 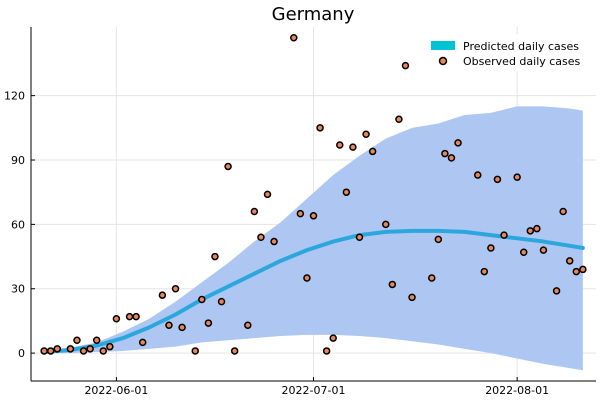 I want to click on y-tick-label: 0, so click(x=21, y=353).